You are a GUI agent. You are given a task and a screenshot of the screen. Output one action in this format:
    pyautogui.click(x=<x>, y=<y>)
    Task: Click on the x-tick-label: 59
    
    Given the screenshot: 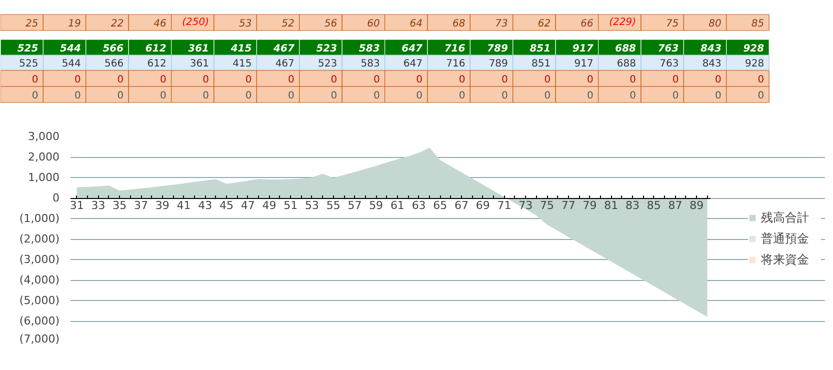 What is the action you would take?
    pyautogui.click(x=376, y=205)
    